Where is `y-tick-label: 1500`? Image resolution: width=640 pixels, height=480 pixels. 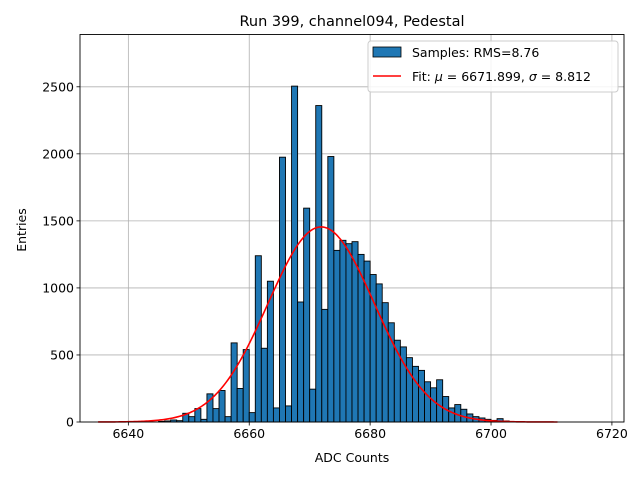
y-tick-label: 1500 is located at coordinates (58, 220).